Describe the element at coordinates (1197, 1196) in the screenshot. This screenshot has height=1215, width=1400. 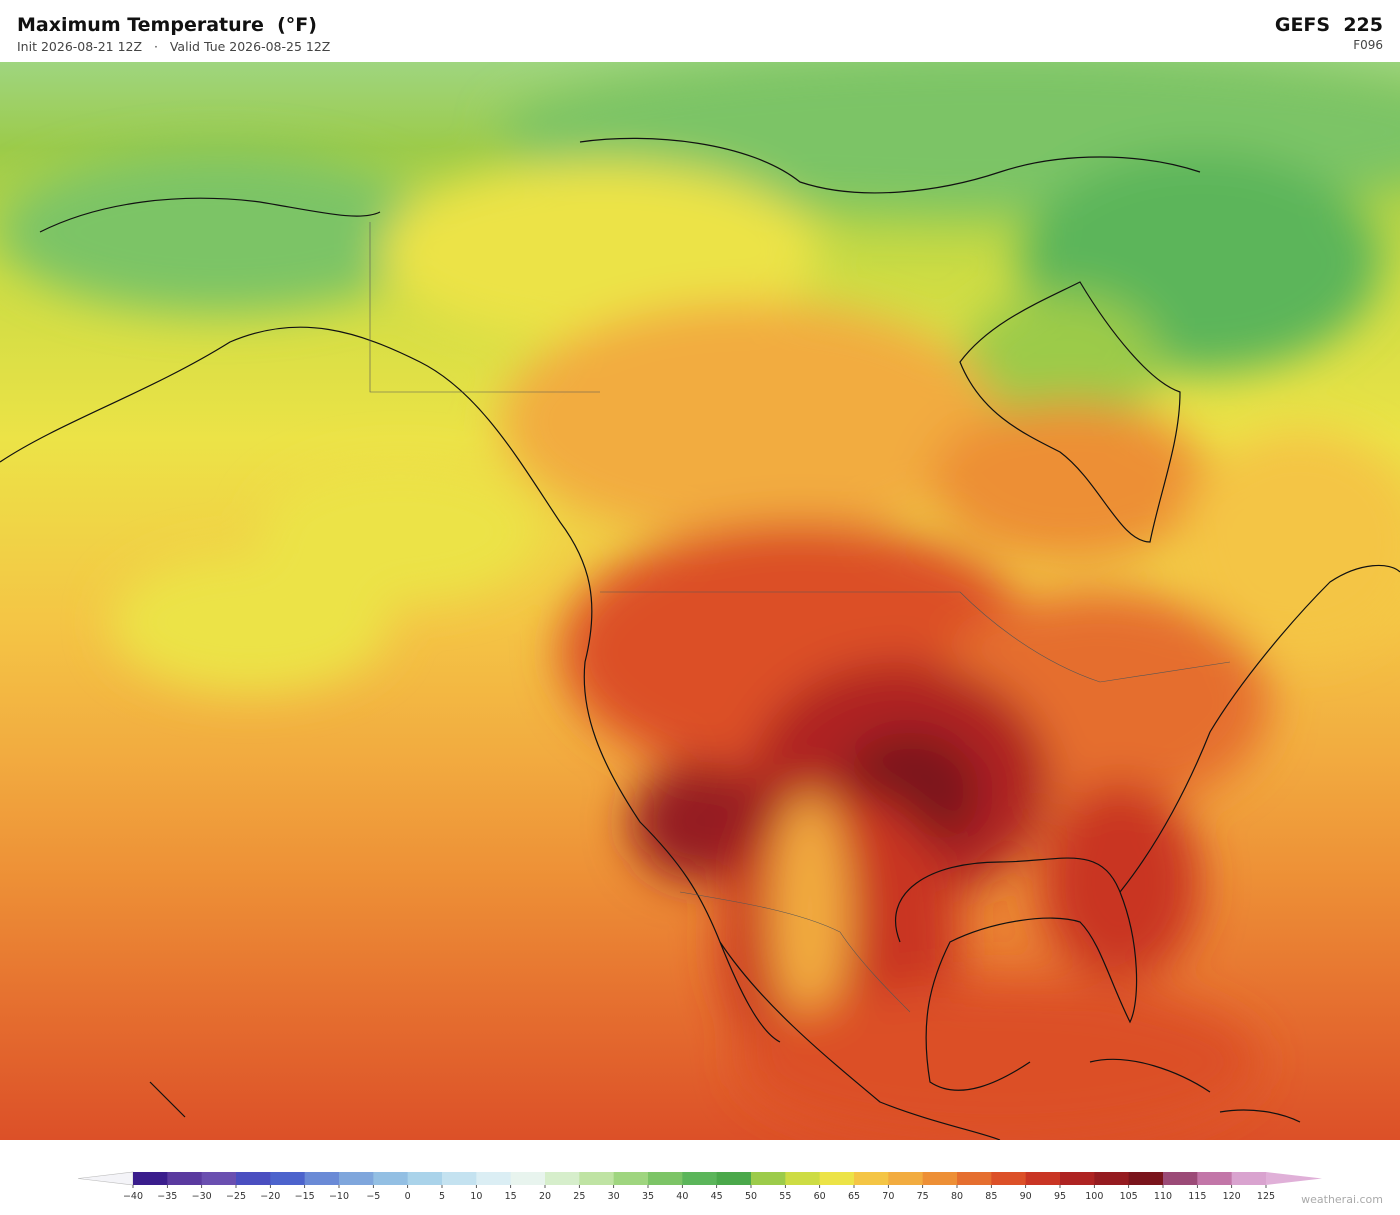
I see `tick-label: 115` at that location.